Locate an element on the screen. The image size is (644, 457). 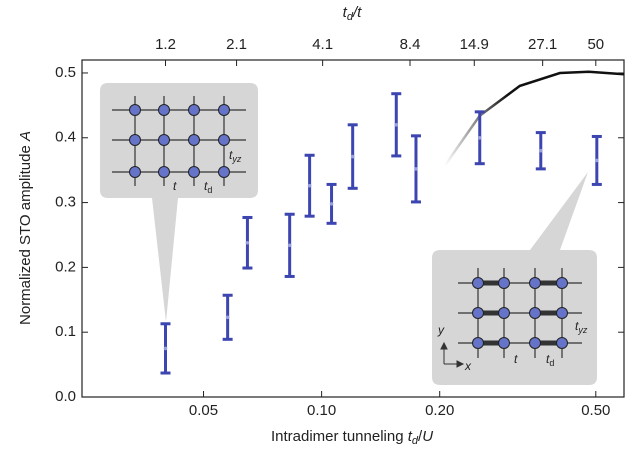
y-tick-label: 0.5 is located at coordinates (65, 72).